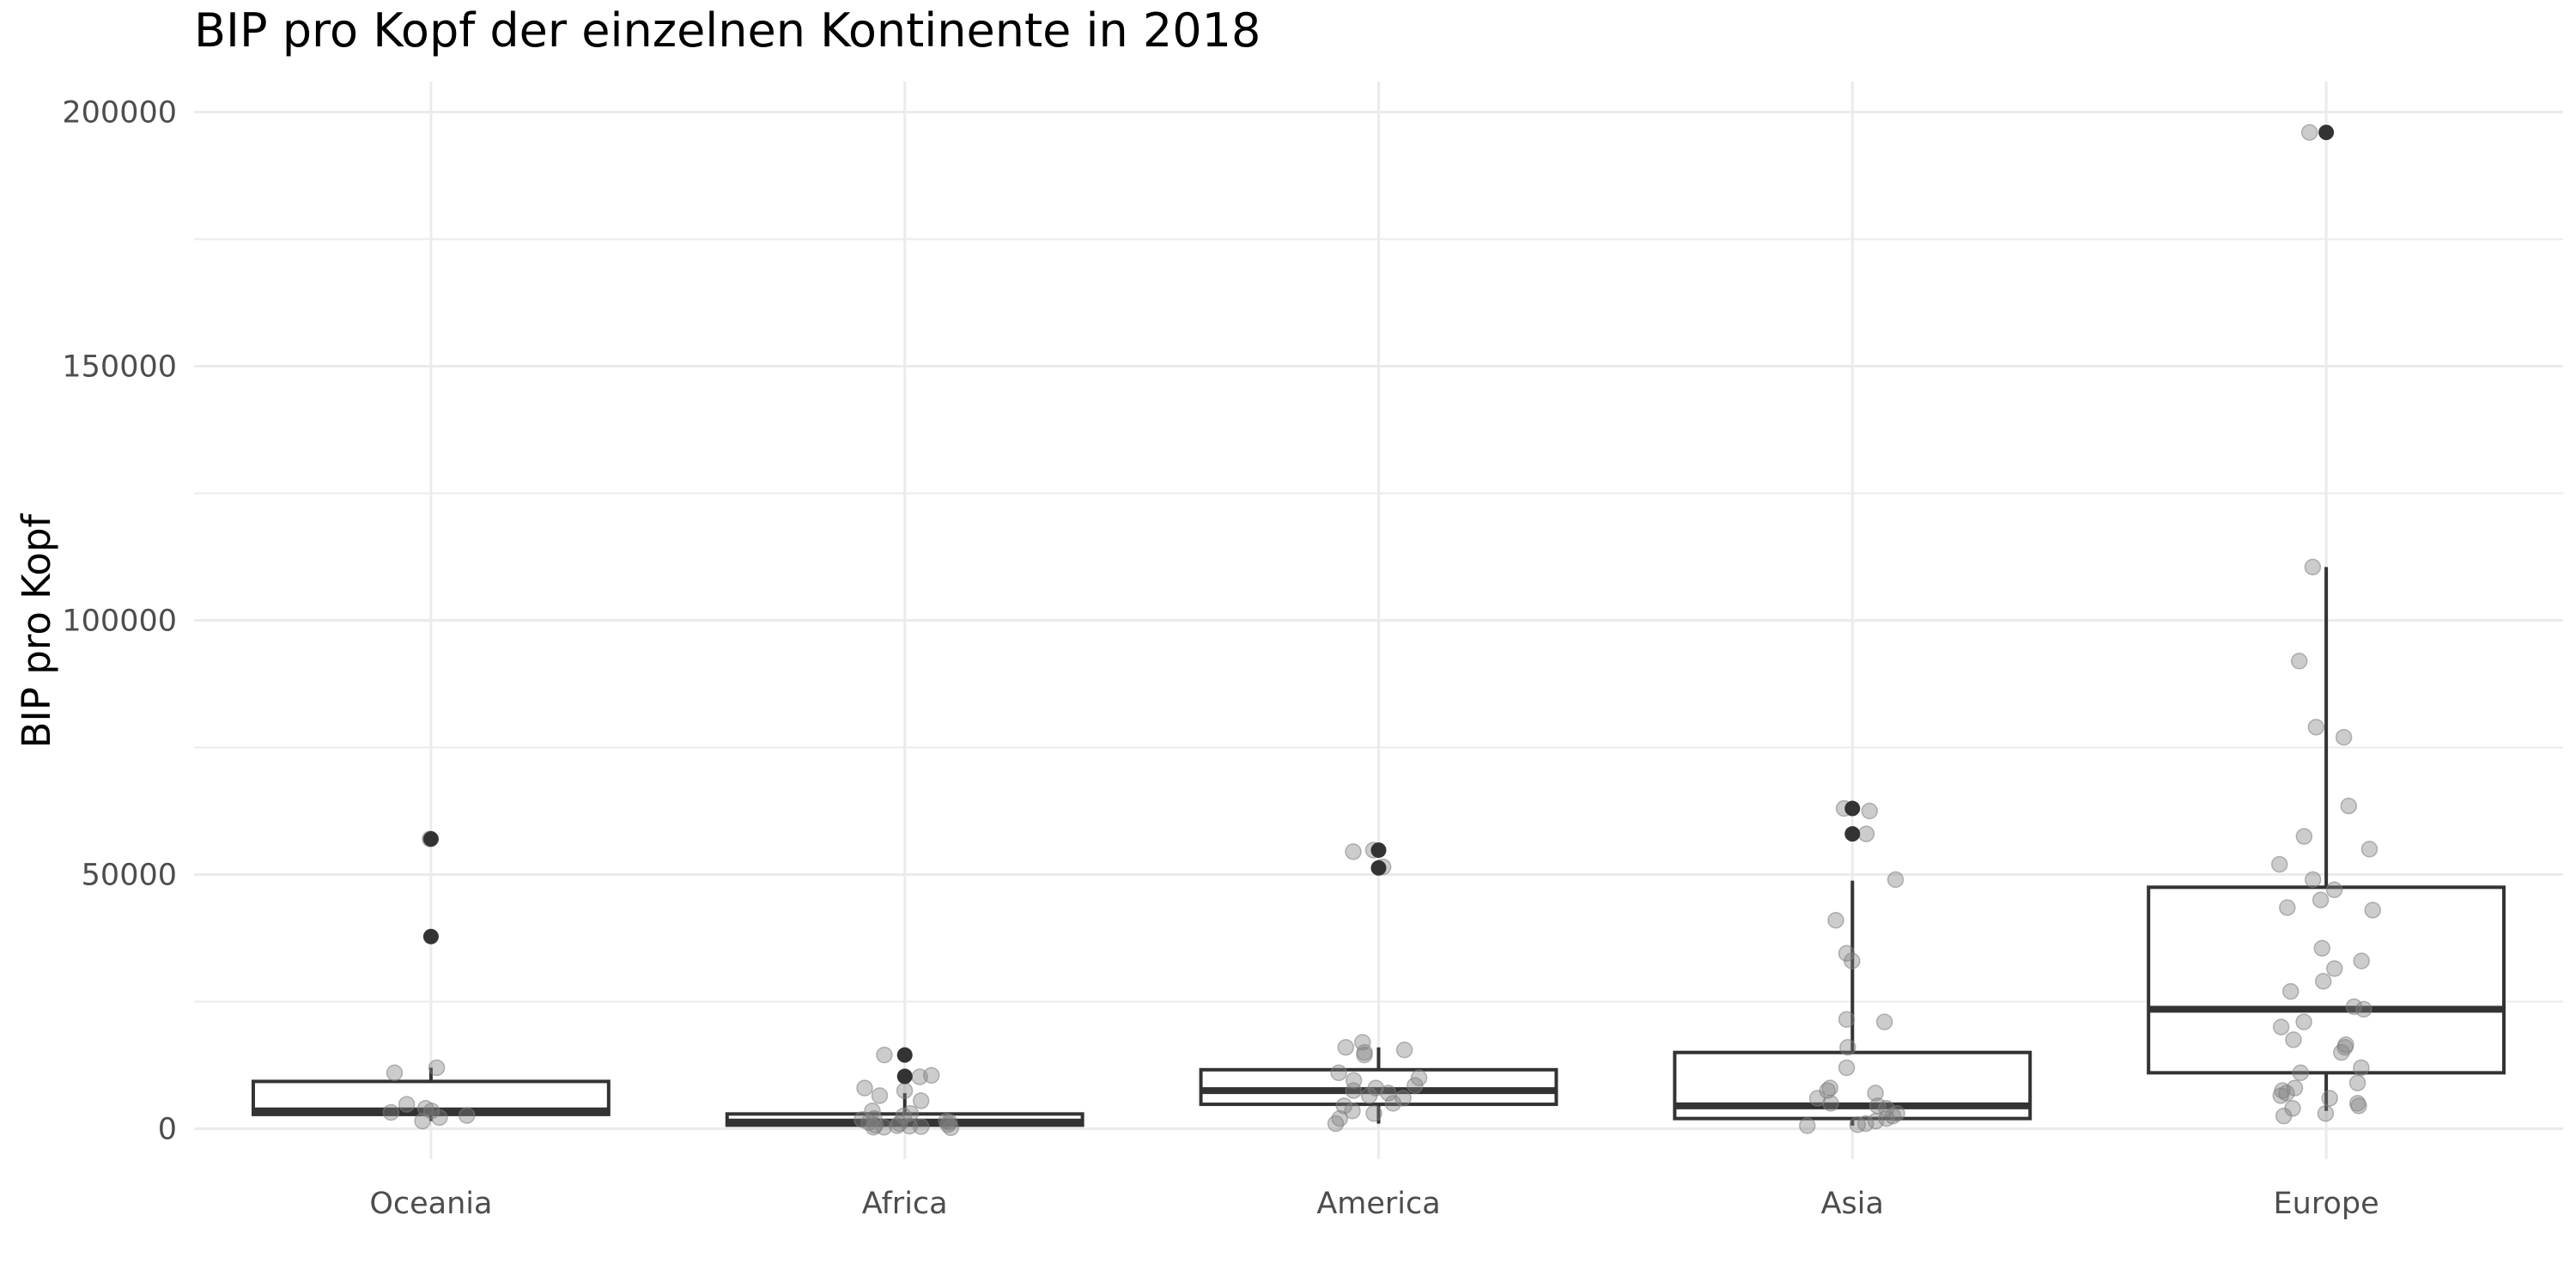 The width and height of the screenshot is (2576, 1288). I want to click on box-europe, so click(2326, 839).